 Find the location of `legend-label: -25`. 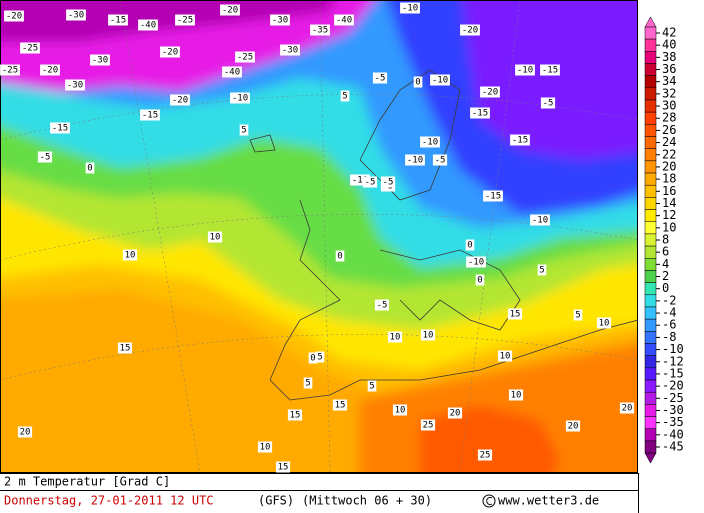

legend-label: -25 is located at coordinates (673, 398).